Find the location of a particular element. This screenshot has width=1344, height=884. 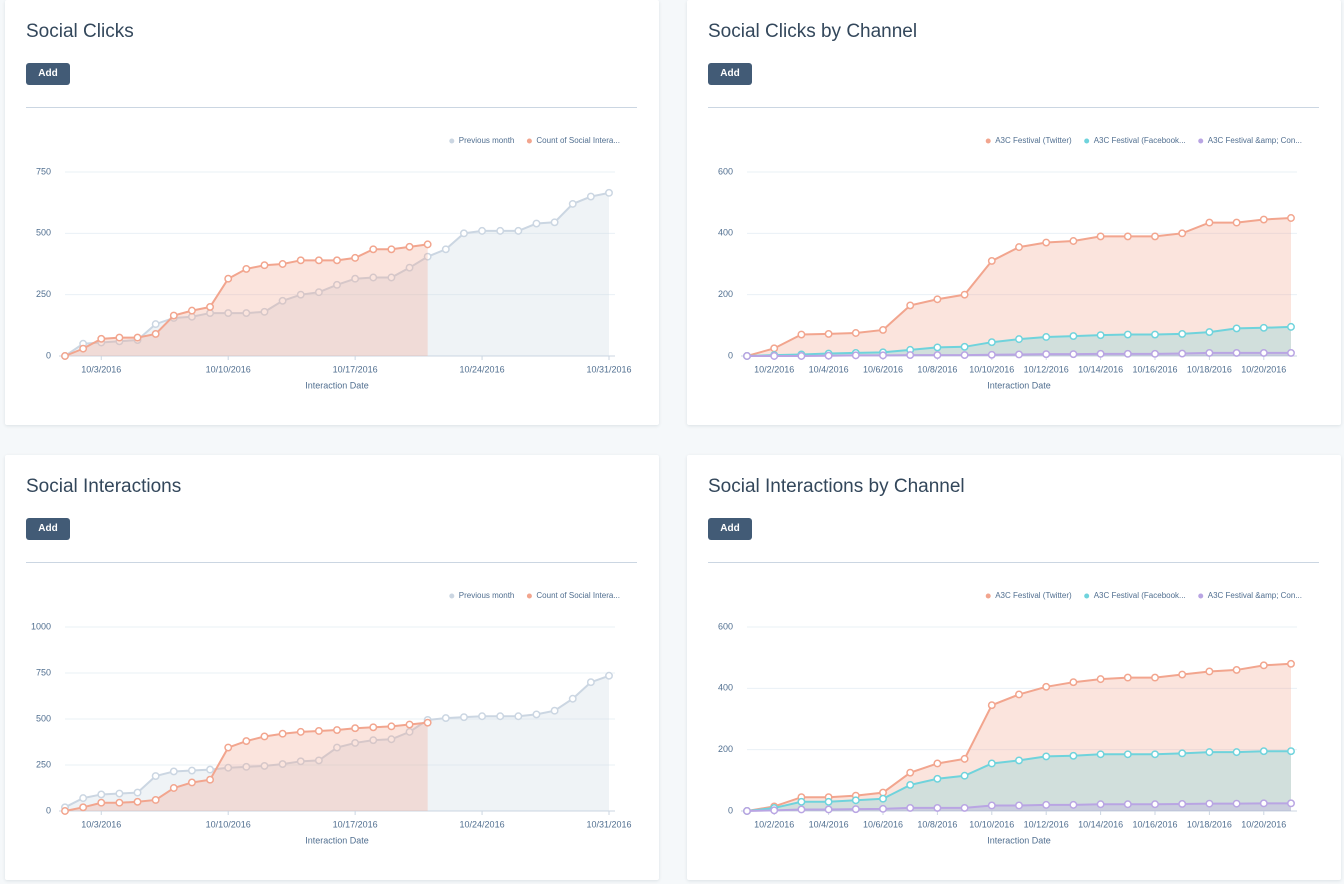

y-tick-label: 1000 is located at coordinates (41, 626).